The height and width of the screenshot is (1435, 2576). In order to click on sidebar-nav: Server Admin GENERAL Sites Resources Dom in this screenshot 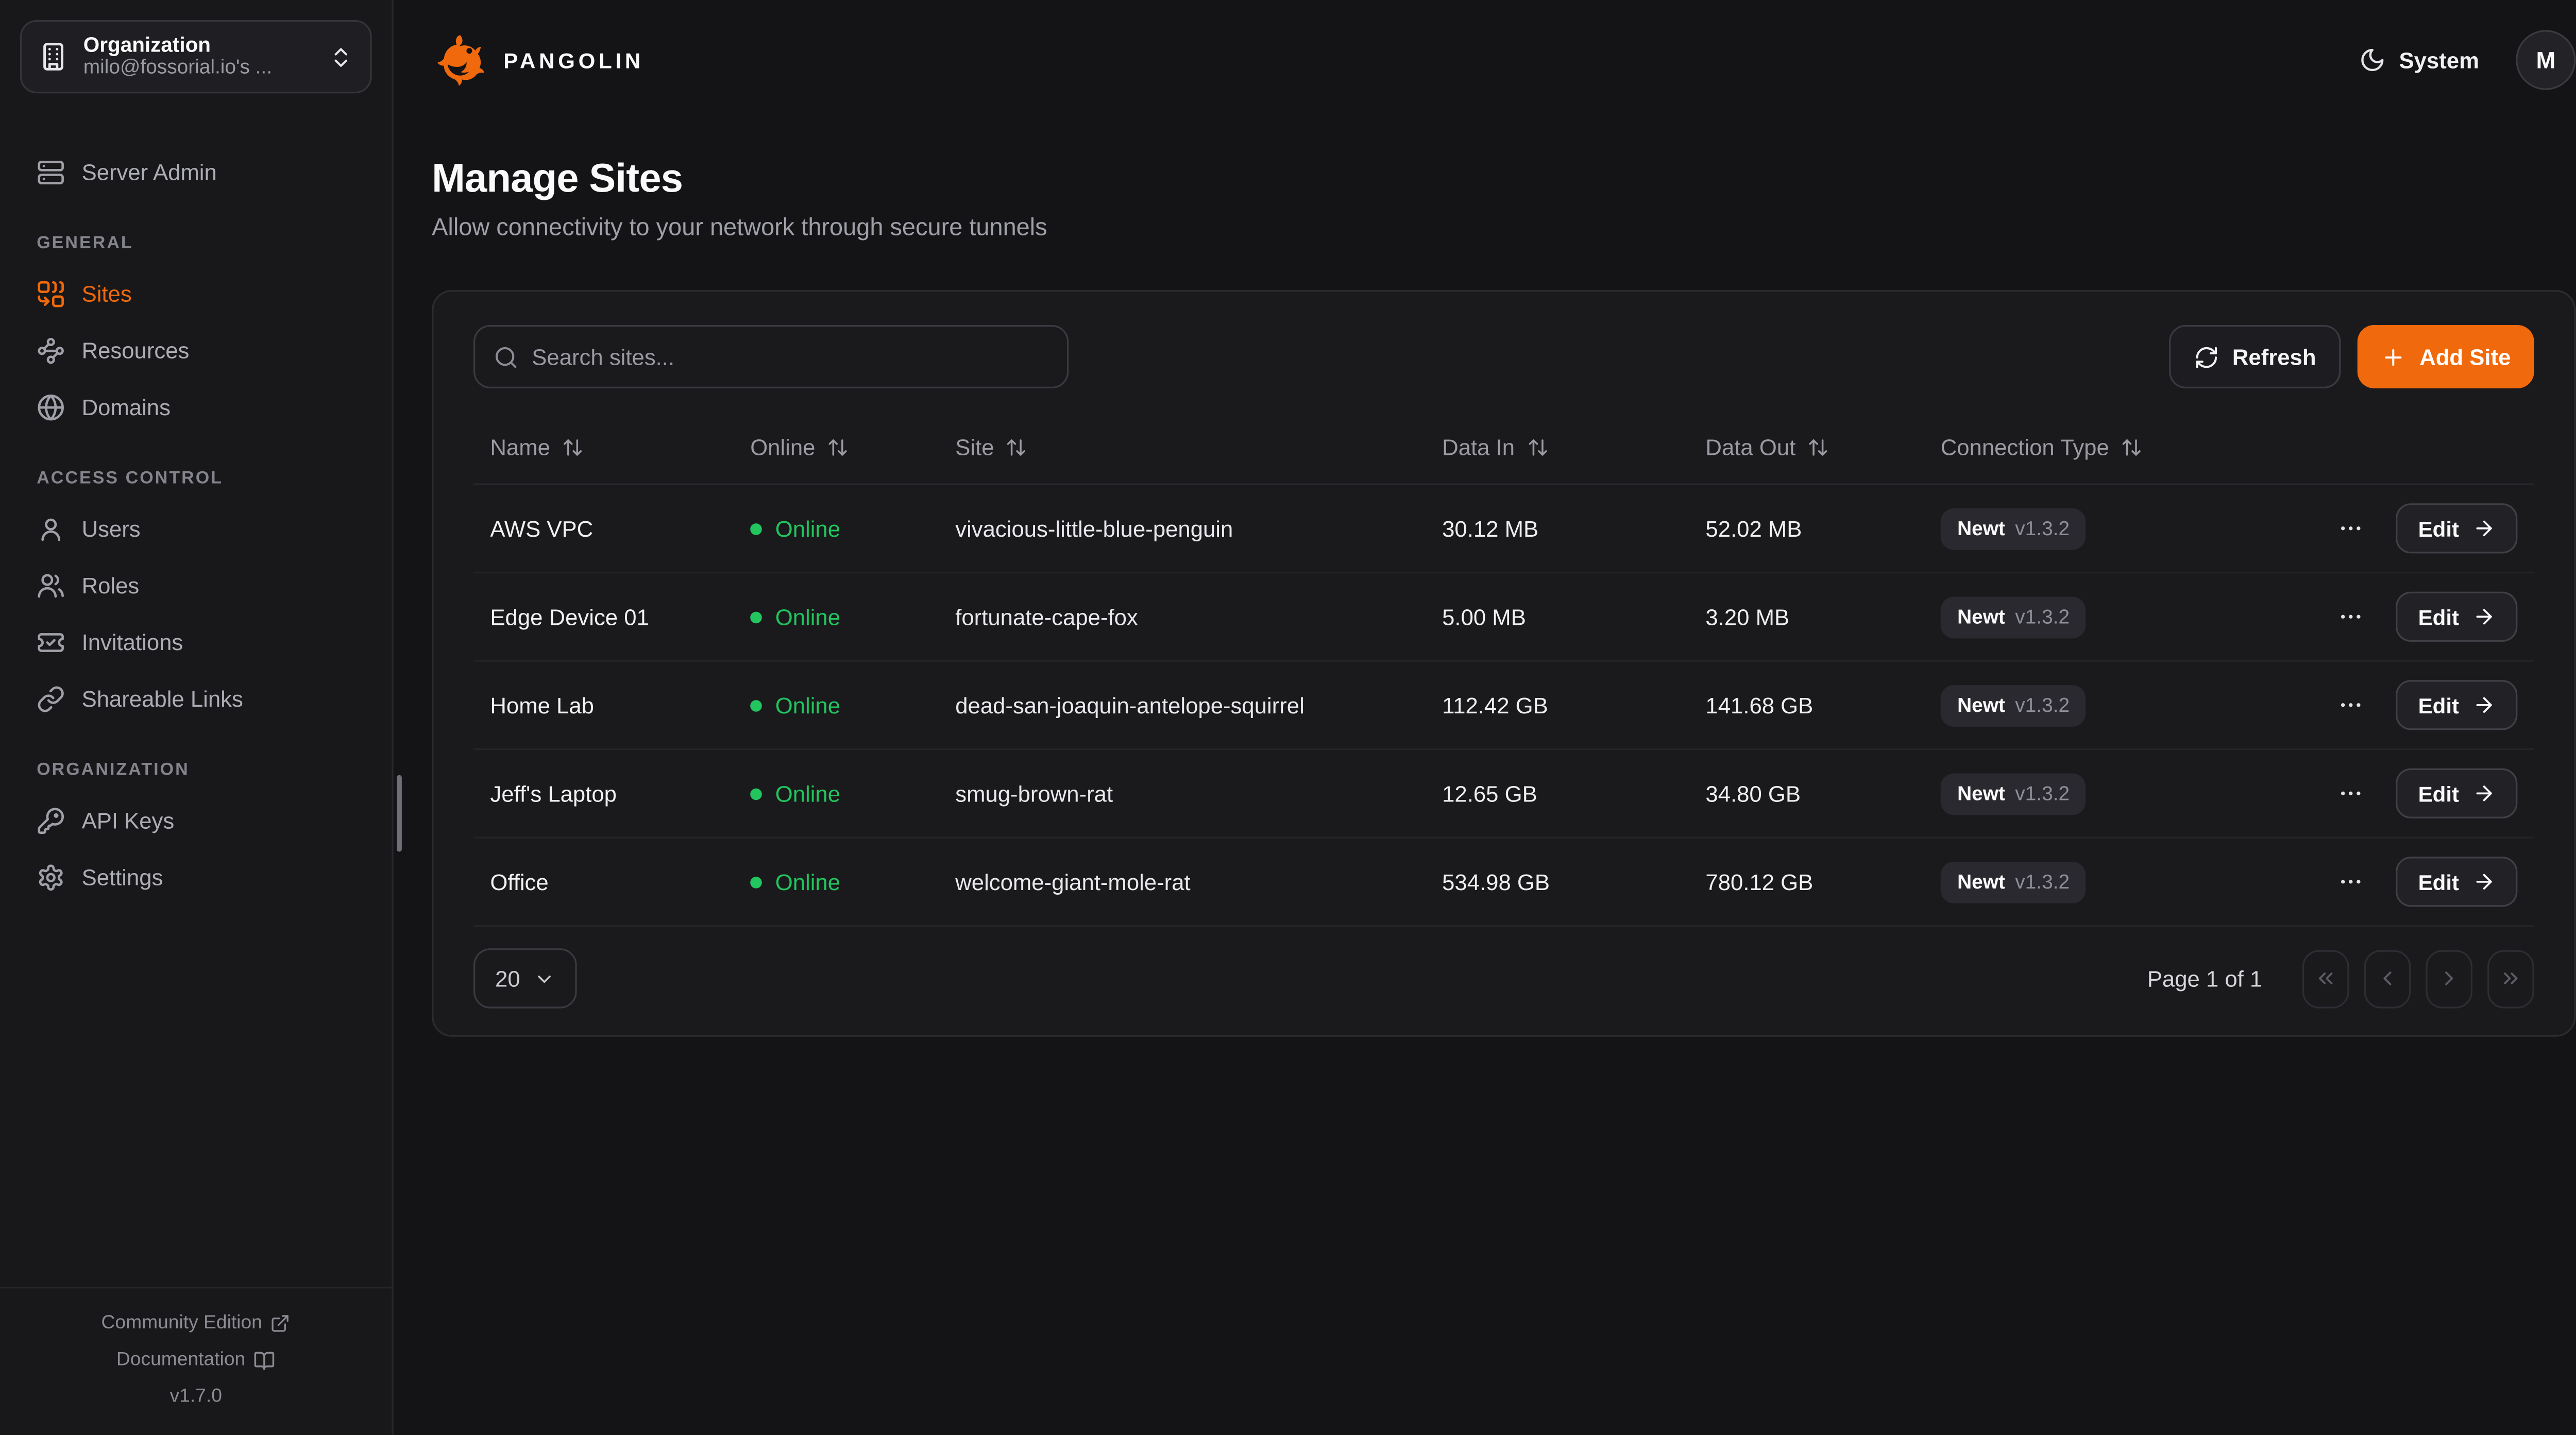, I will do `click(196, 509)`.